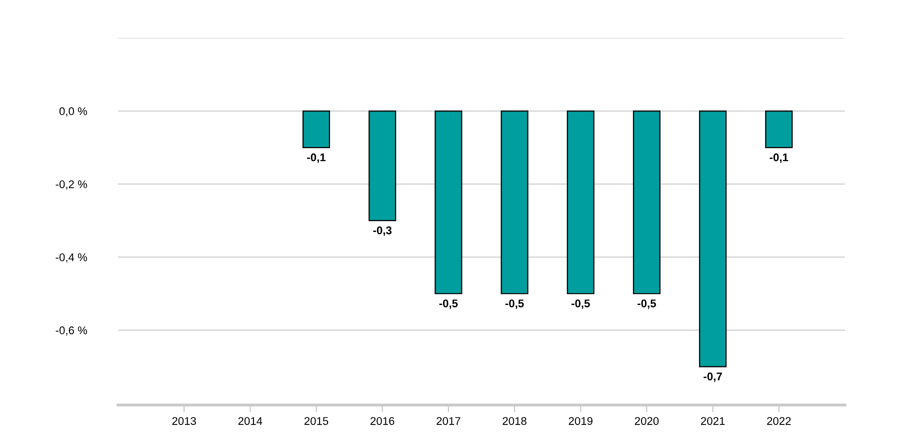 This screenshot has width=903, height=432. What do you see at coordinates (72, 258) in the screenshot?
I see `y-tick-label: -0,4 %` at bounding box center [72, 258].